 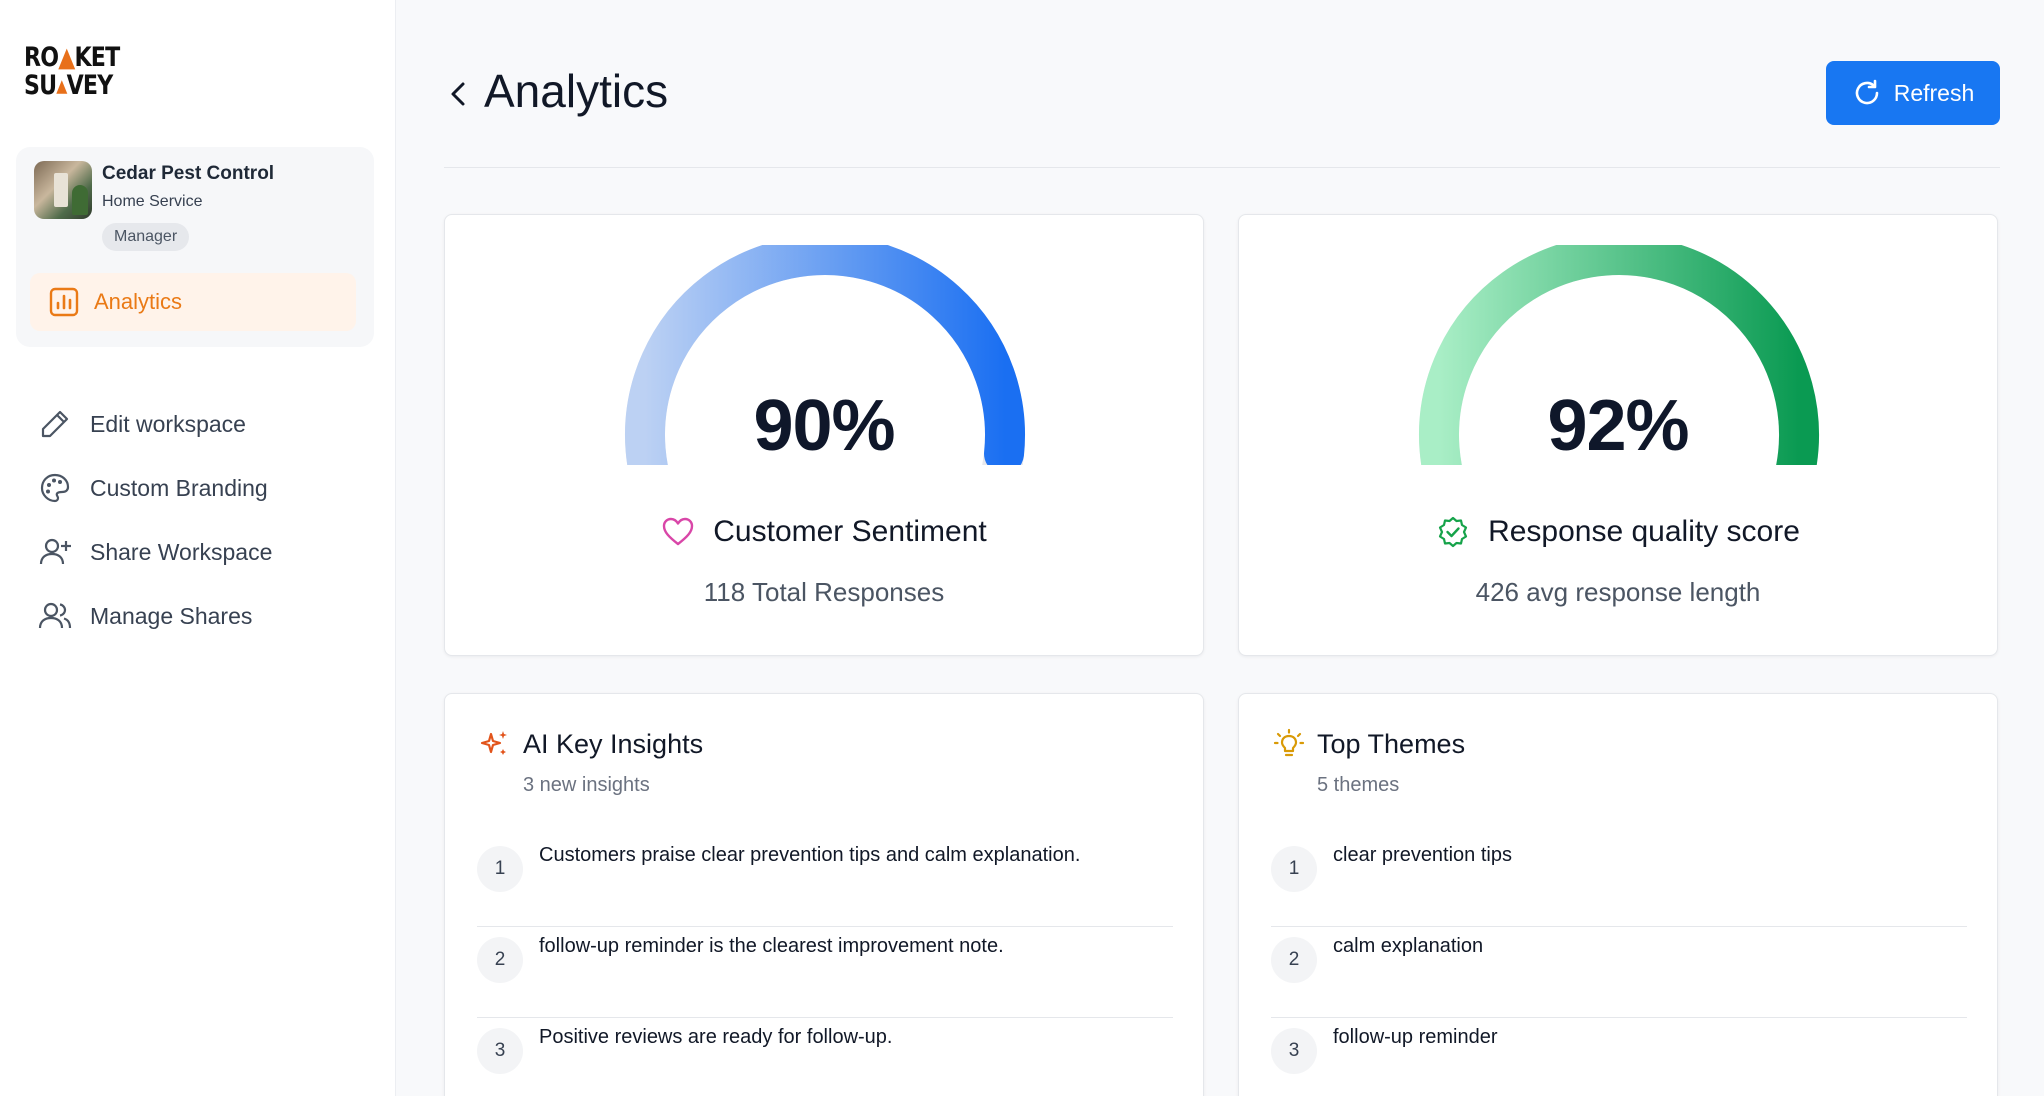 I want to click on insights-count: 3 new insights, so click(x=586, y=785).